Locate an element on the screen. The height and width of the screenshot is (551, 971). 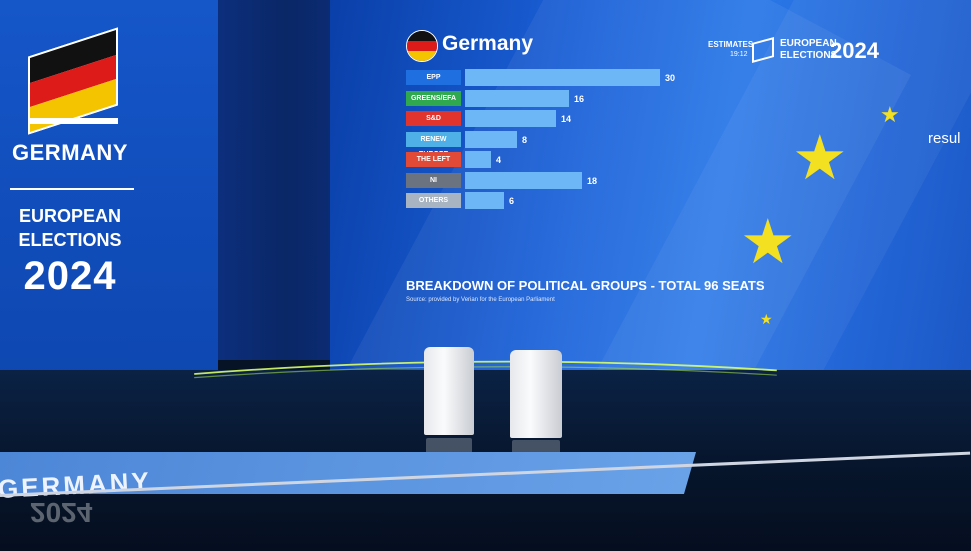
led-light-strip is located at coordinates (485, 369).